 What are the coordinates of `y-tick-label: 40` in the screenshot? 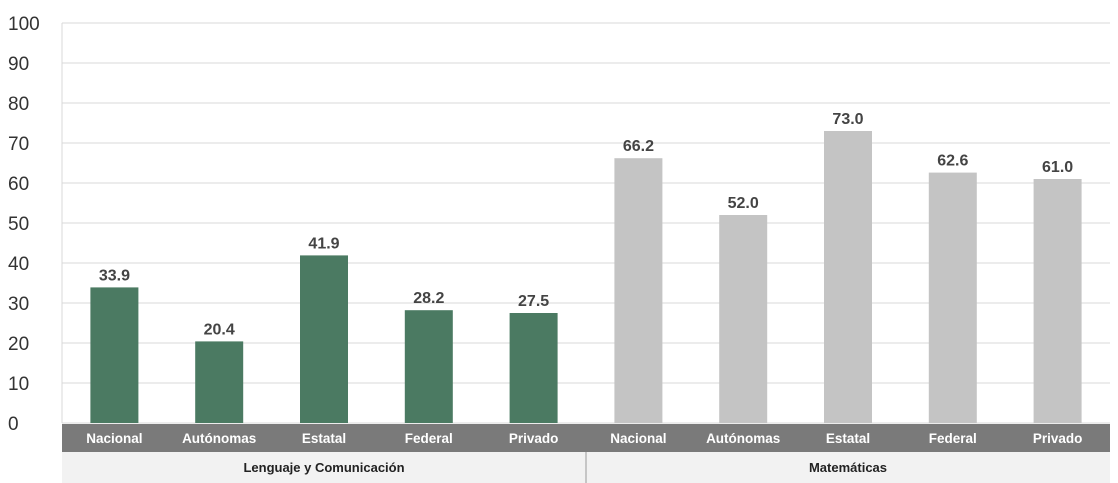 It's located at (18, 264).